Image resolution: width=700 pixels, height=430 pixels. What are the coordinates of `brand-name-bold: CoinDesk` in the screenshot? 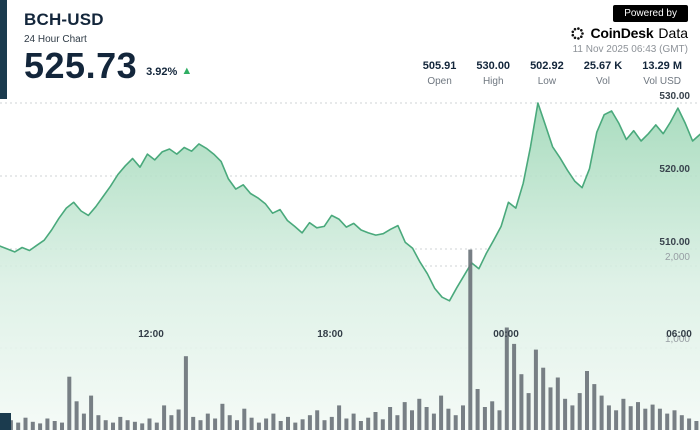 It's located at (622, 33).